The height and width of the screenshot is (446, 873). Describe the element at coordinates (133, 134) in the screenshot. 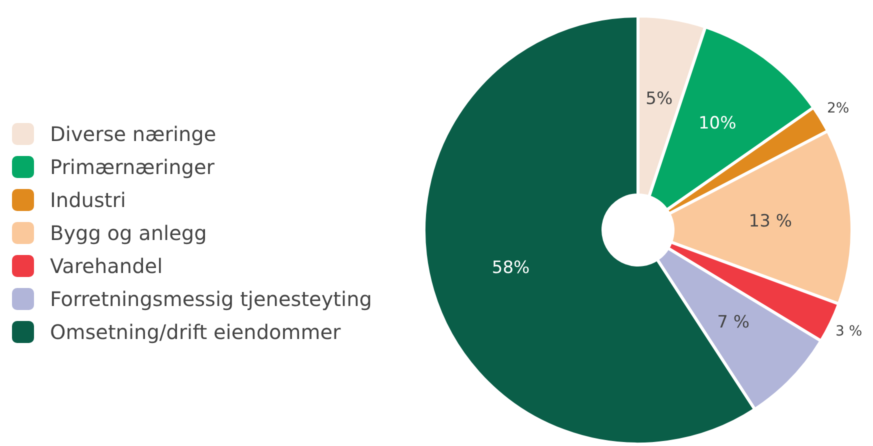

I see `legend-label: Diverse næringe` at that location.